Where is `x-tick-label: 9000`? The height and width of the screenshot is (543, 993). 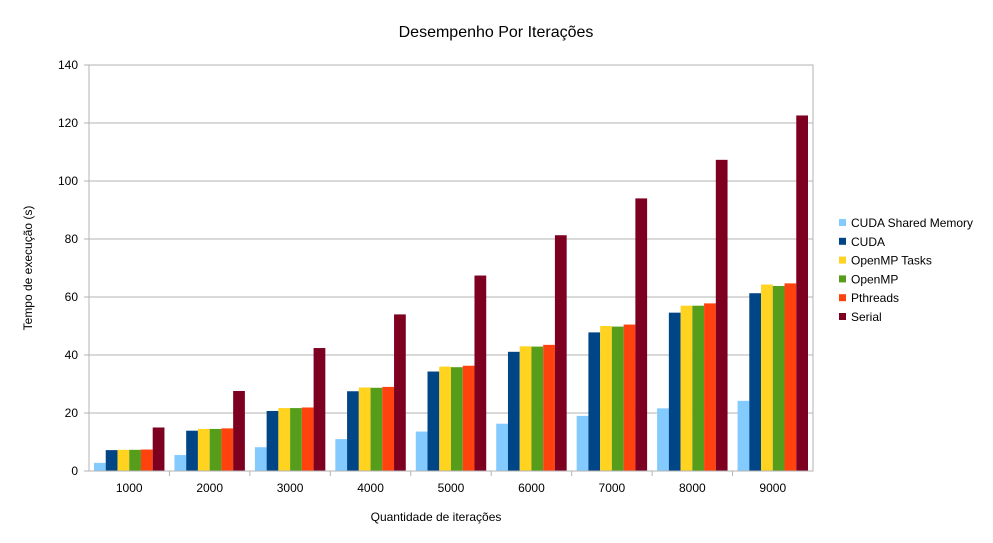 x-tick-label: 9000 is located at coordinates (772, 488).